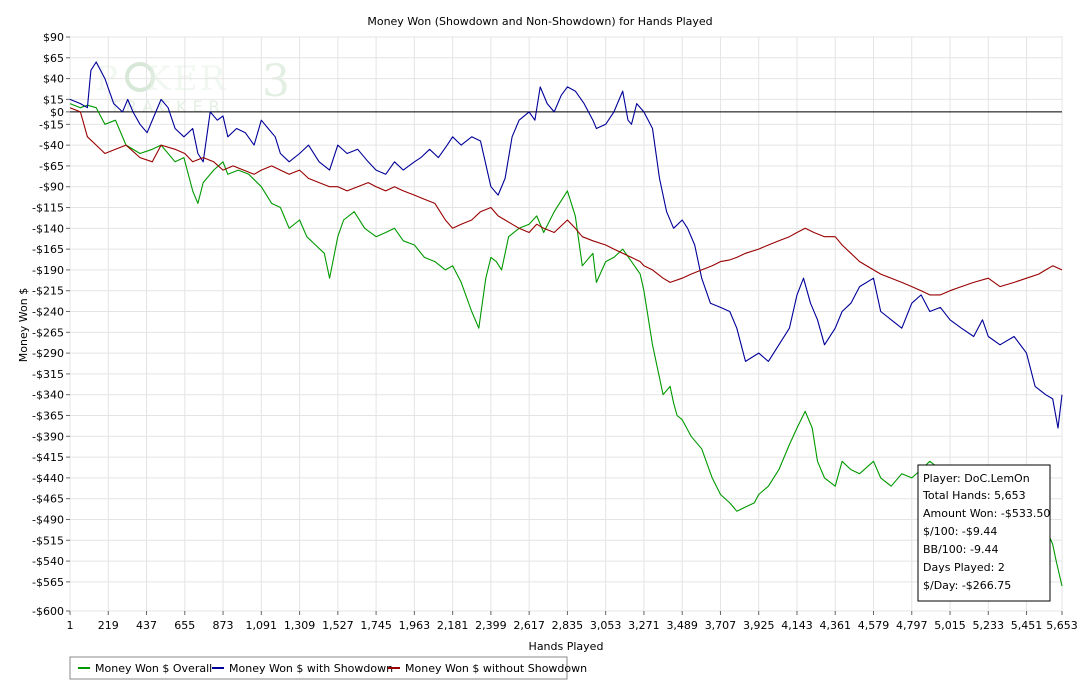  I want to click on info-amount-won: Amount Won: -$533.50, so click(986, 513).